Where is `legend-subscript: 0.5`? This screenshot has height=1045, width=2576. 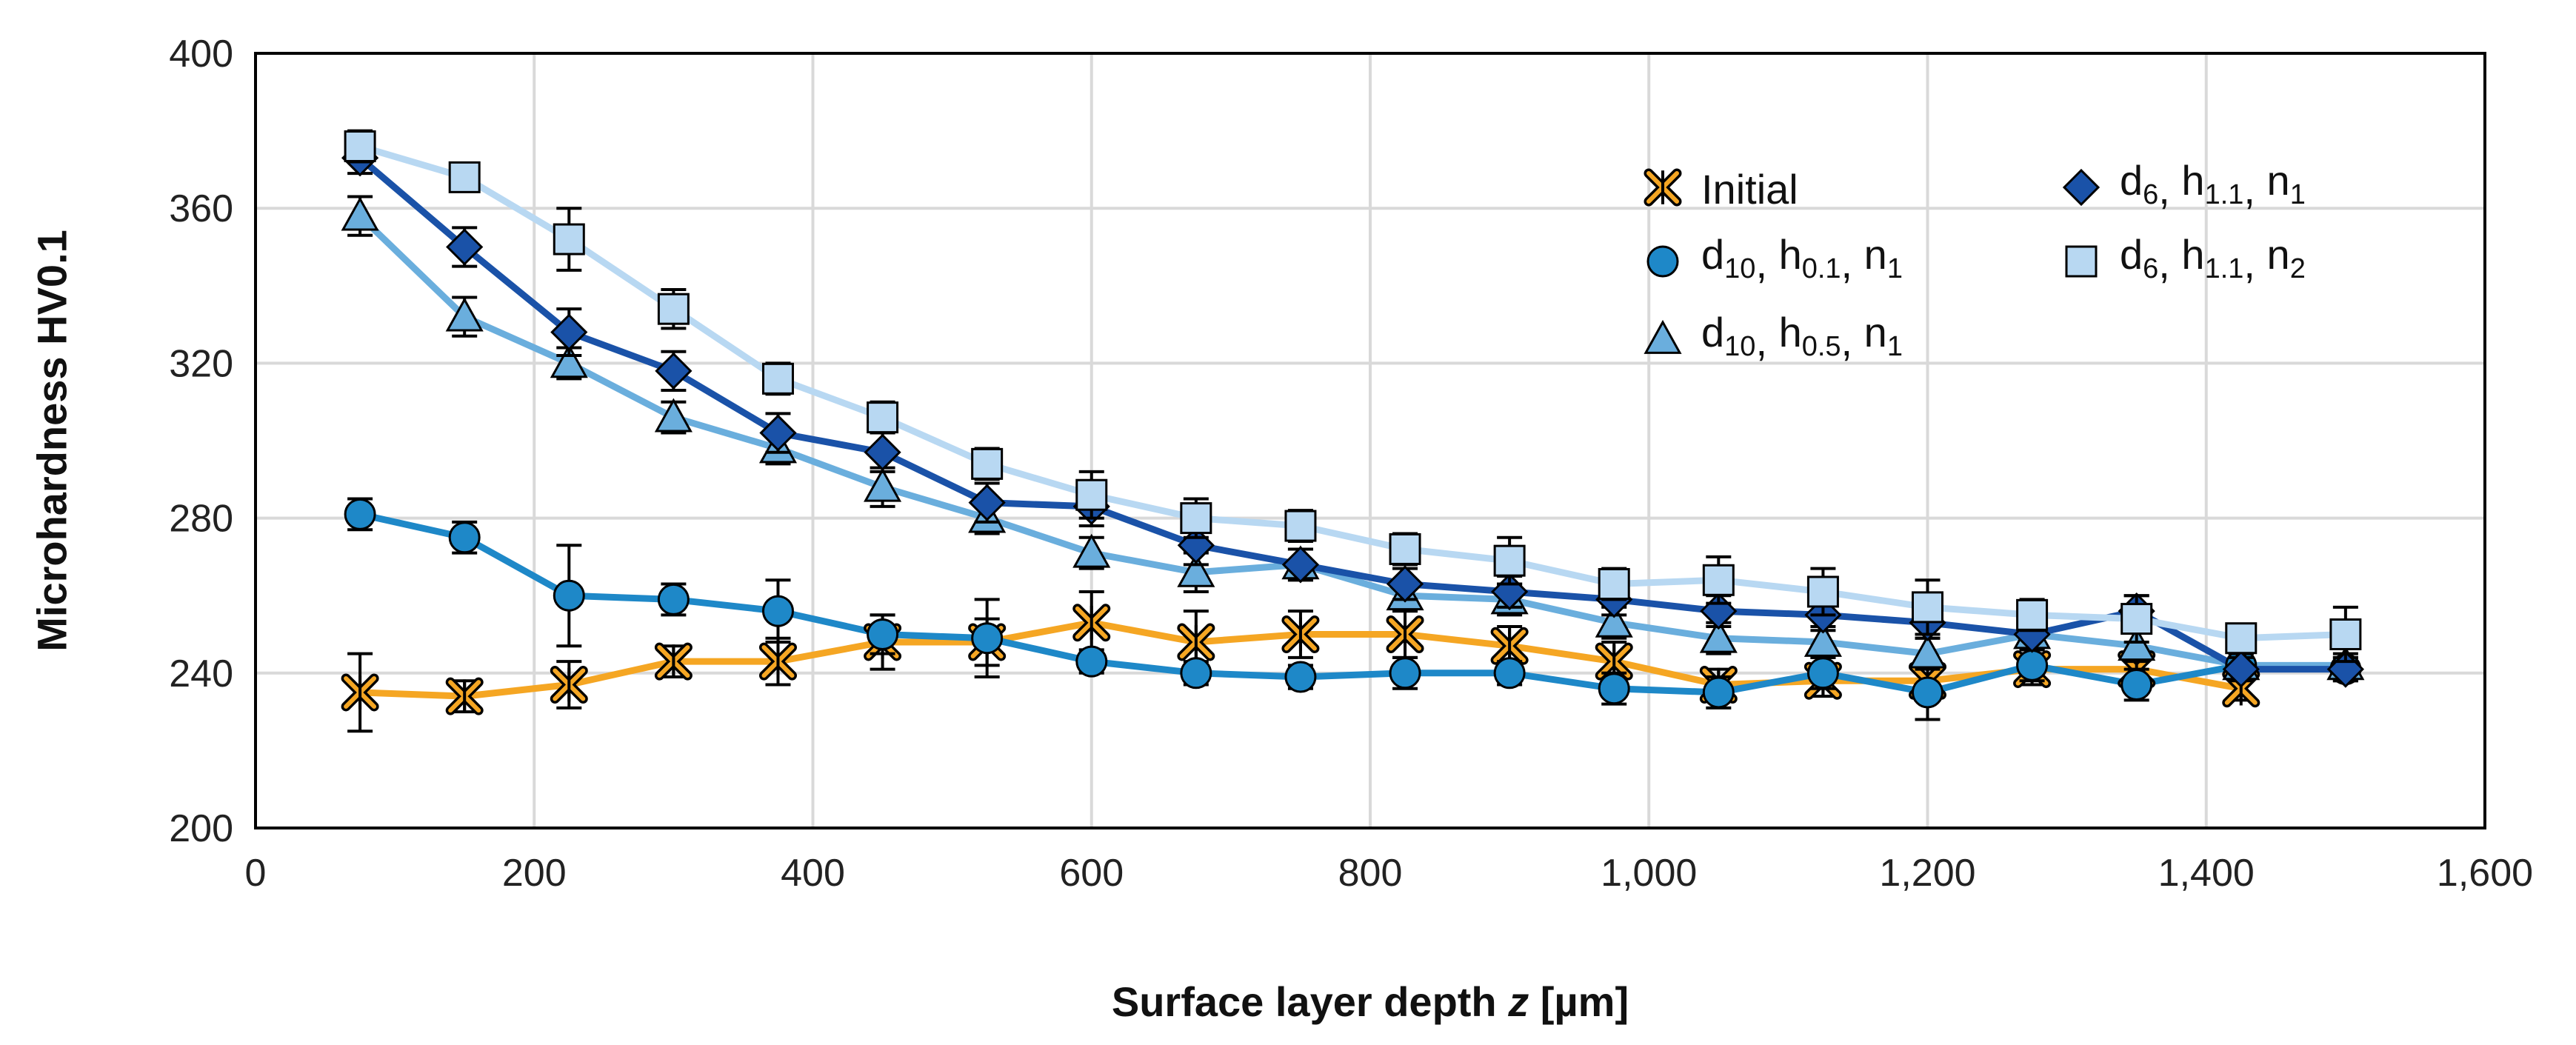
legend-subscript: 0.5 is located at coordinates (1821, 346).